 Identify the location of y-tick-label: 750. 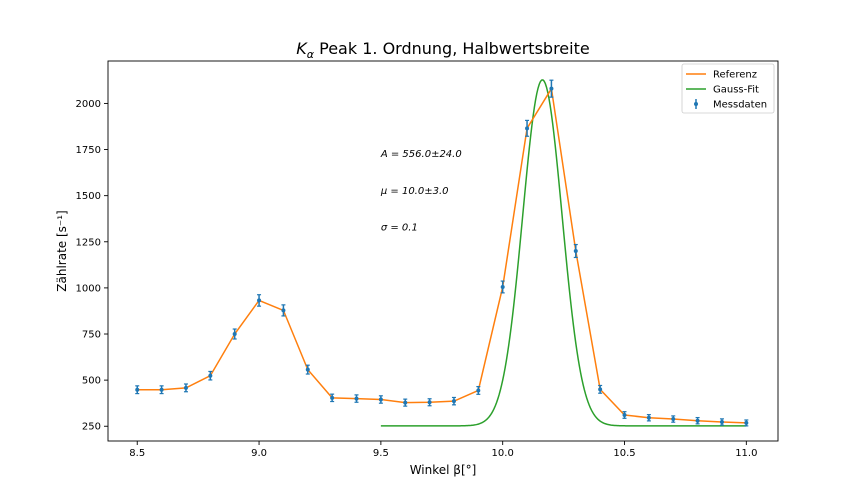
(91, 335).